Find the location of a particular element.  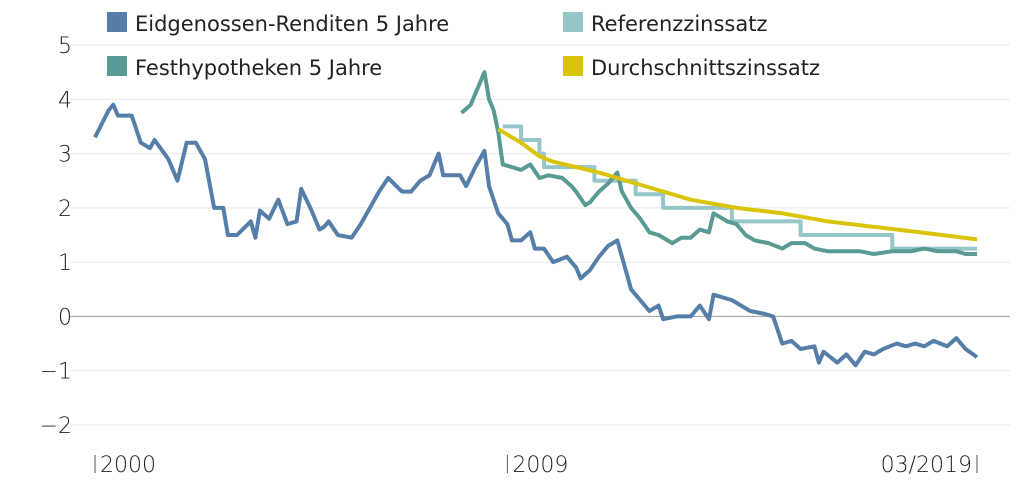

y-tick-label: 4 is located at coordinates (65, 100).